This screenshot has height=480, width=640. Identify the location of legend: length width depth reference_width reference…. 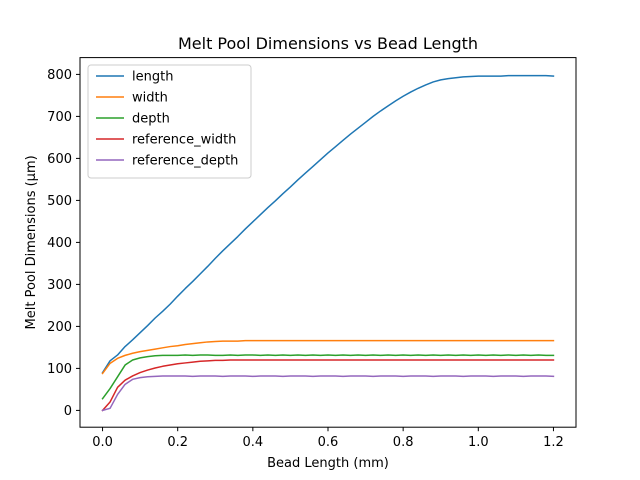
(169, 121).